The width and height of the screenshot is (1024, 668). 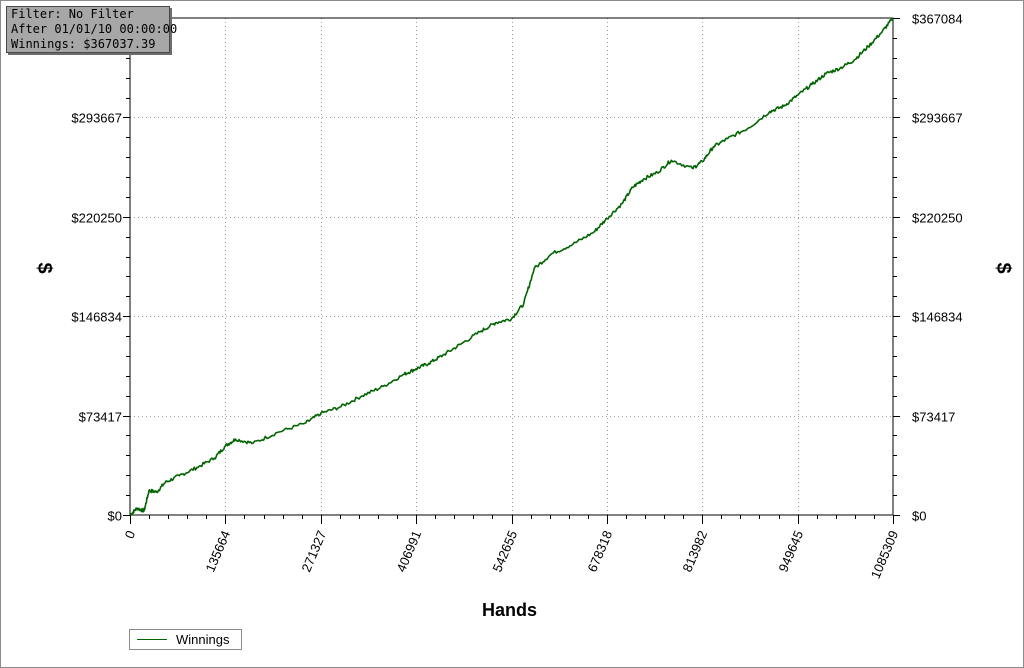 I want to click on y-axis-label-left: $, so click(x=44, y=267).